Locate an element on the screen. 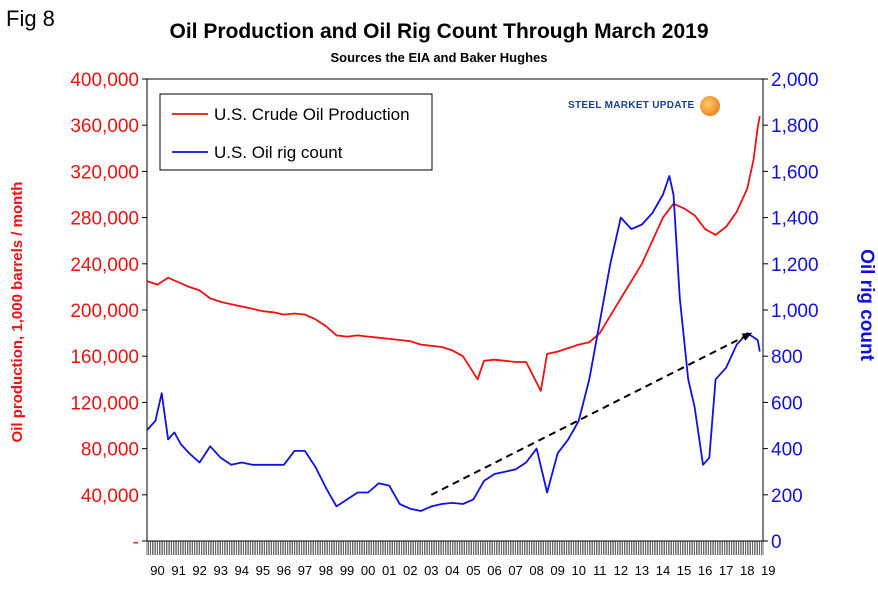 The image size is (878, 592). left-tick-label: 280,000 is located at coordinates (104, 219).